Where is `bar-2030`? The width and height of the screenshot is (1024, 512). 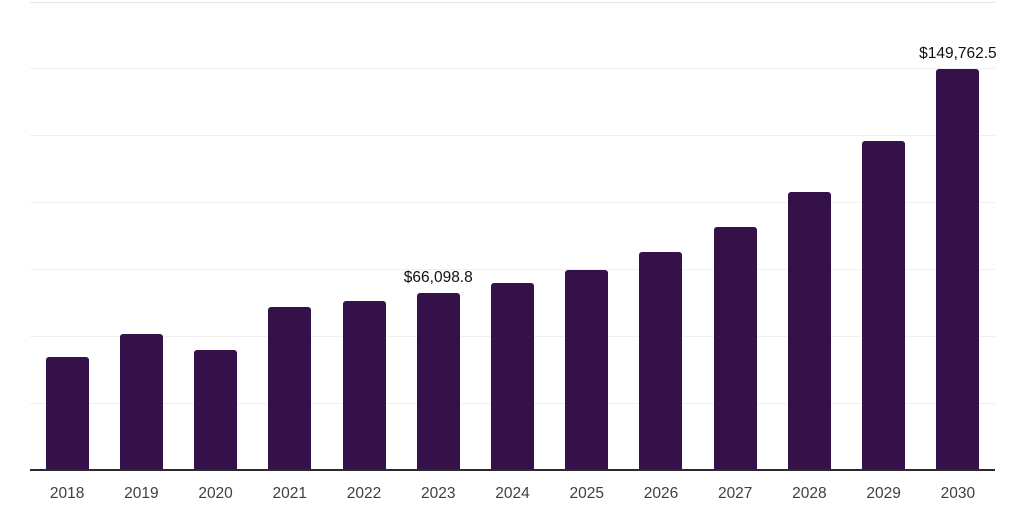
bar-2030 is located at coordinates (958, 269).